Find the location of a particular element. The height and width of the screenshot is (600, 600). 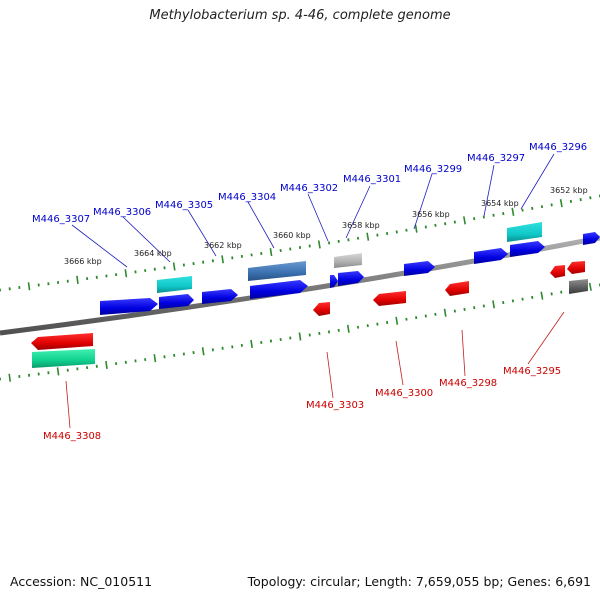

accession-text: Accession: NC_010511 is located at coordinates (81, 581).